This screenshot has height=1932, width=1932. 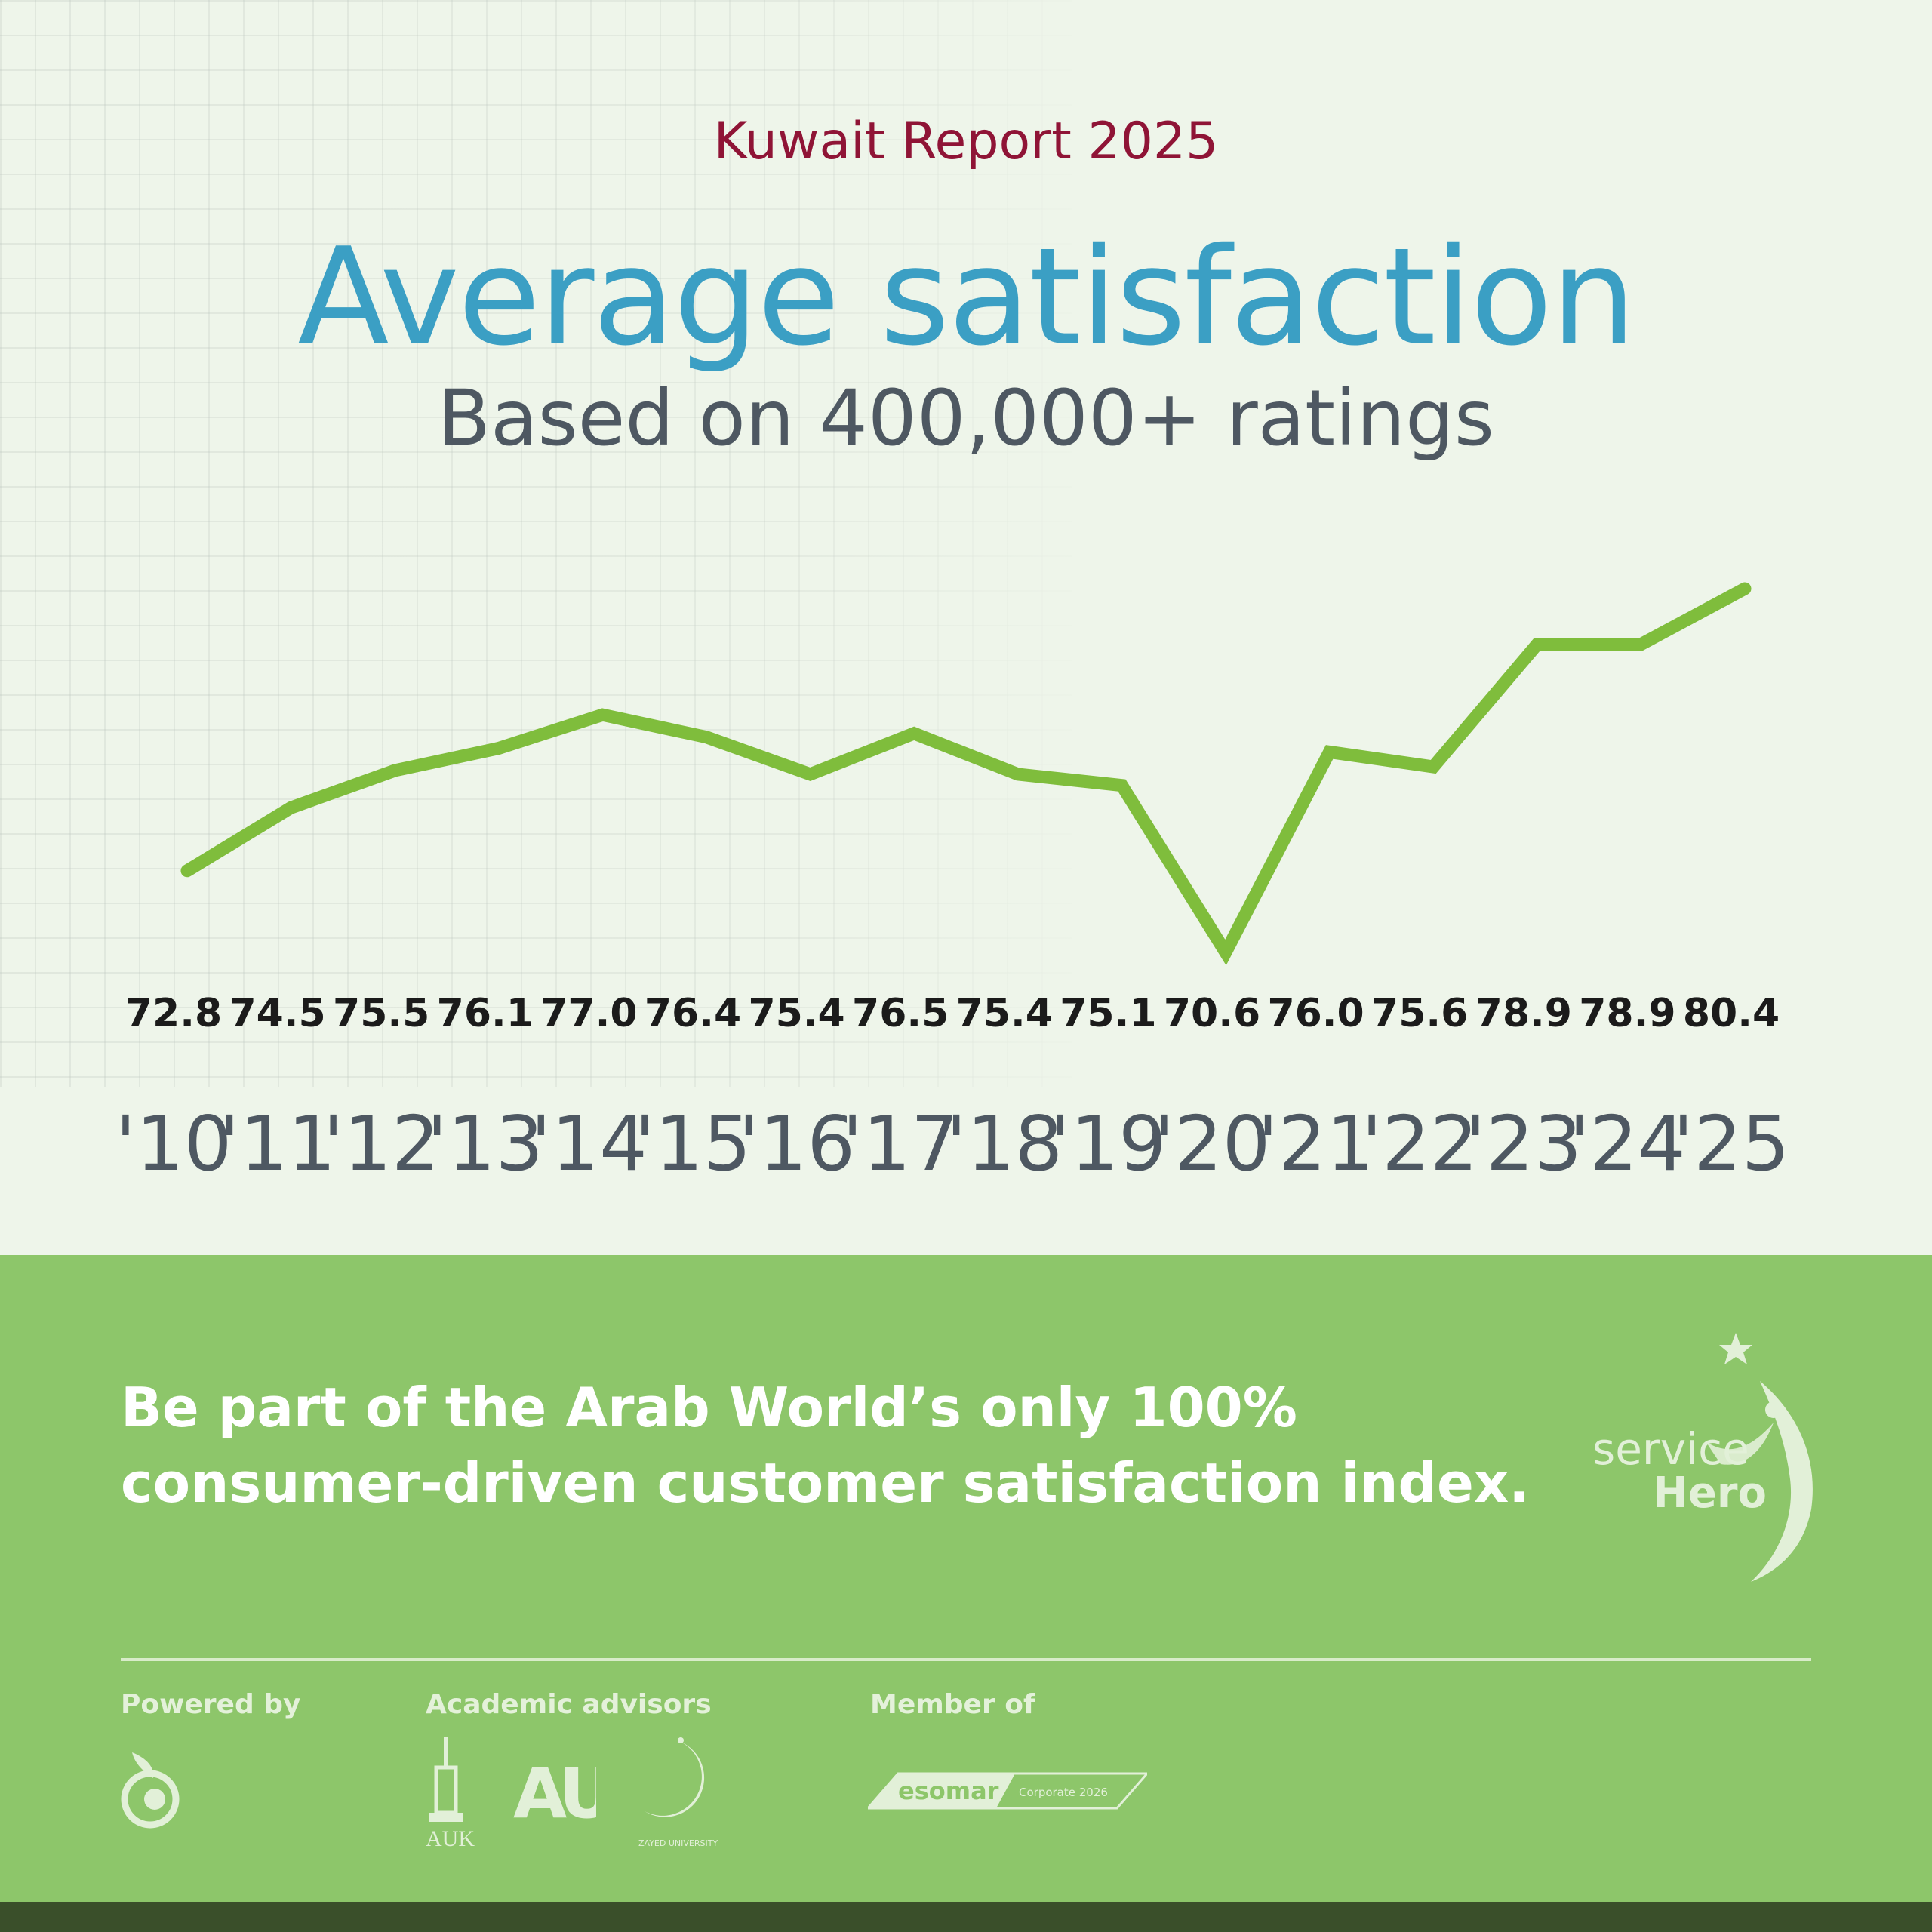 What do you see at coordinates (173, 1013) in the screenshot?
I see `value-label: 72.8` at bounding box center [173, 1013].